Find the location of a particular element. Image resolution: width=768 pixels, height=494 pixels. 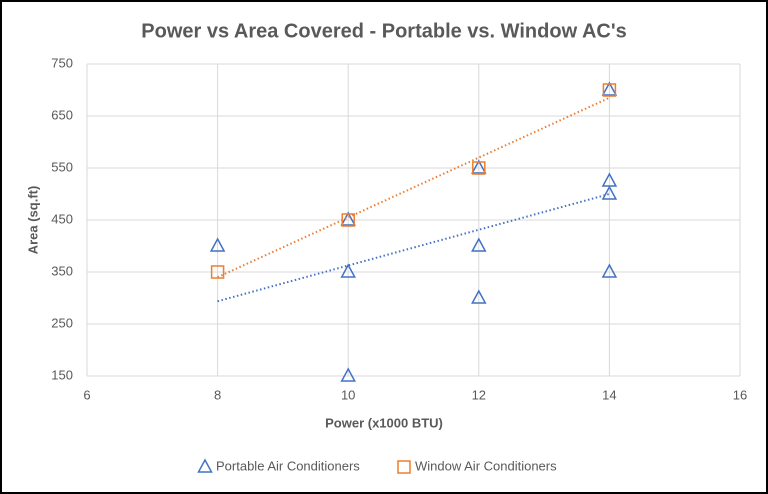

legend-label: Window Air Conditioners is located at coordinates (486, 465).